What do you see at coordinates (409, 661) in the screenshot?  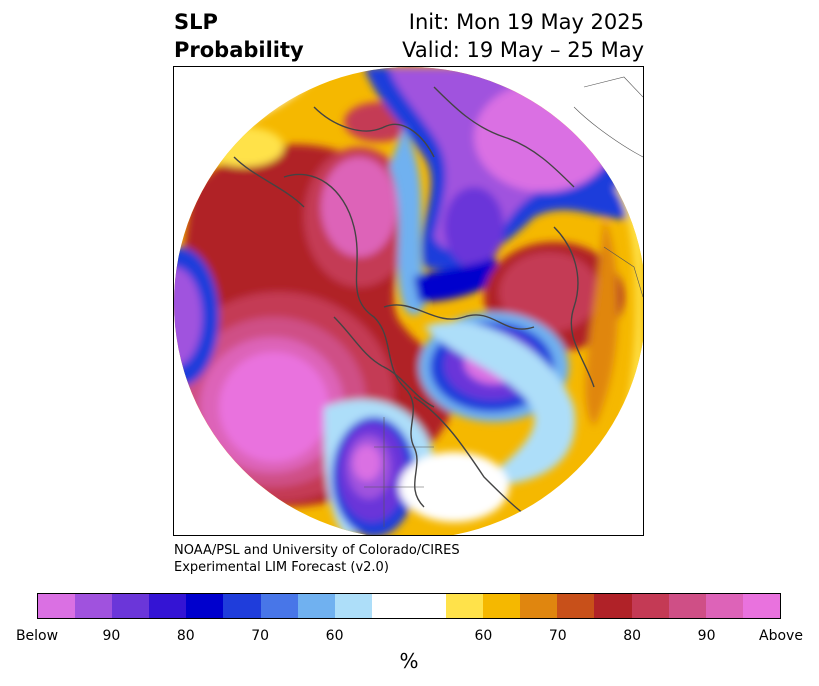 I see `colorbar-unit: %` at bounding box center [409, 661].